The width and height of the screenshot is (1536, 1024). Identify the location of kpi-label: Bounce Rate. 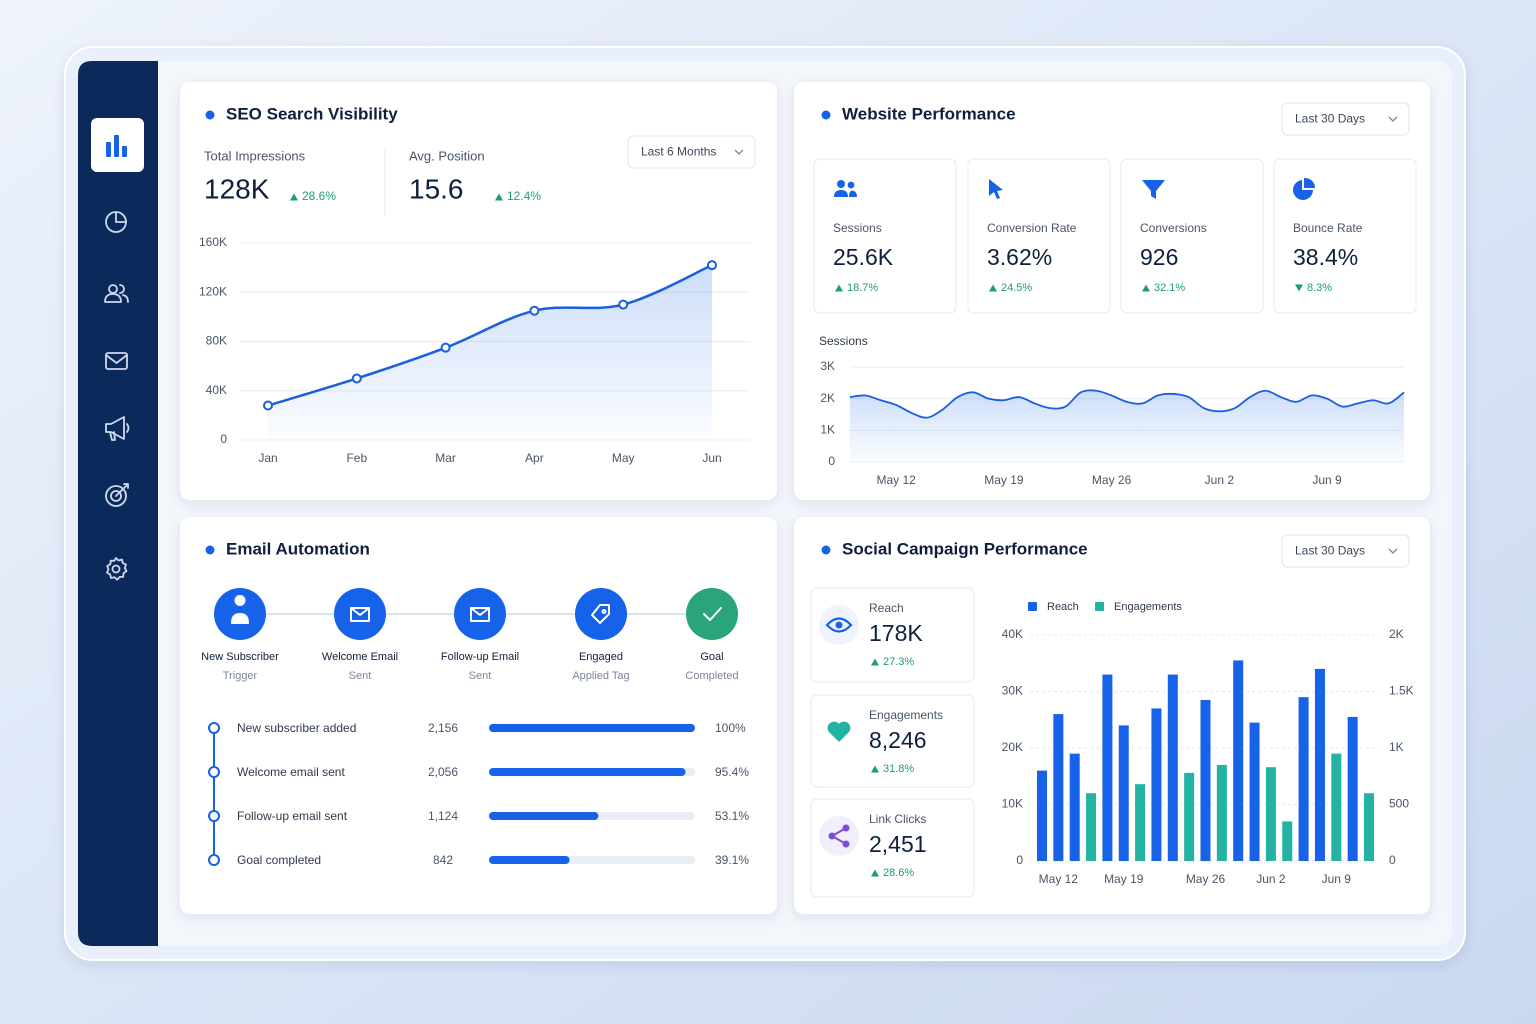
(1328, 228).